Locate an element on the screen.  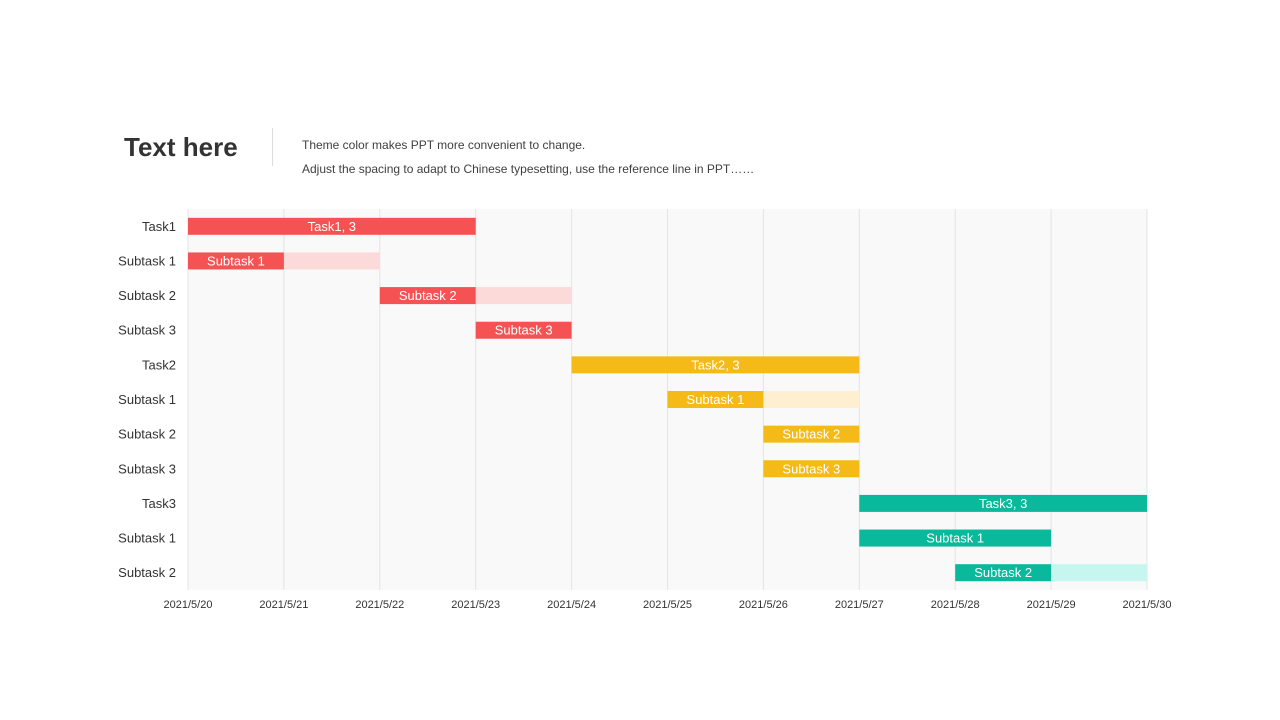
x-tick-label: 2021/5/20 is located at coordinates (188, 605).